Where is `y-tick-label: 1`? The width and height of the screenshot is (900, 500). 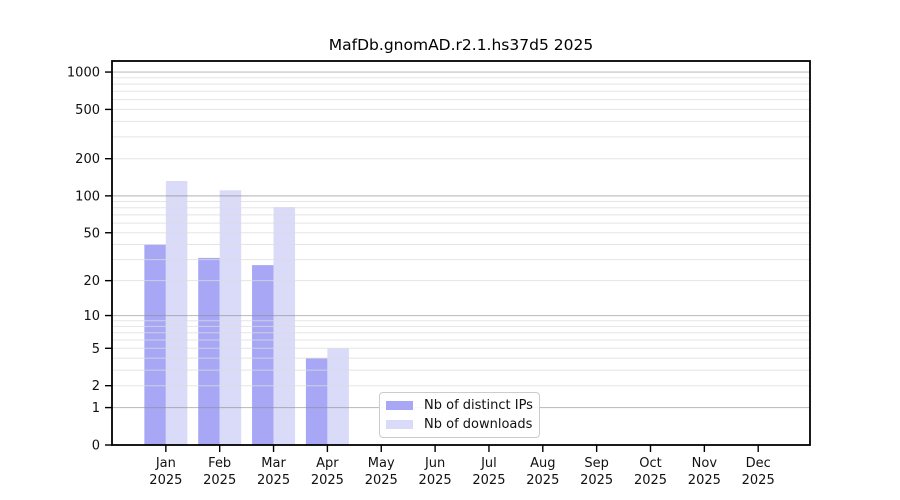
y-tick-label: 1 is located at coordinates (96, 408).